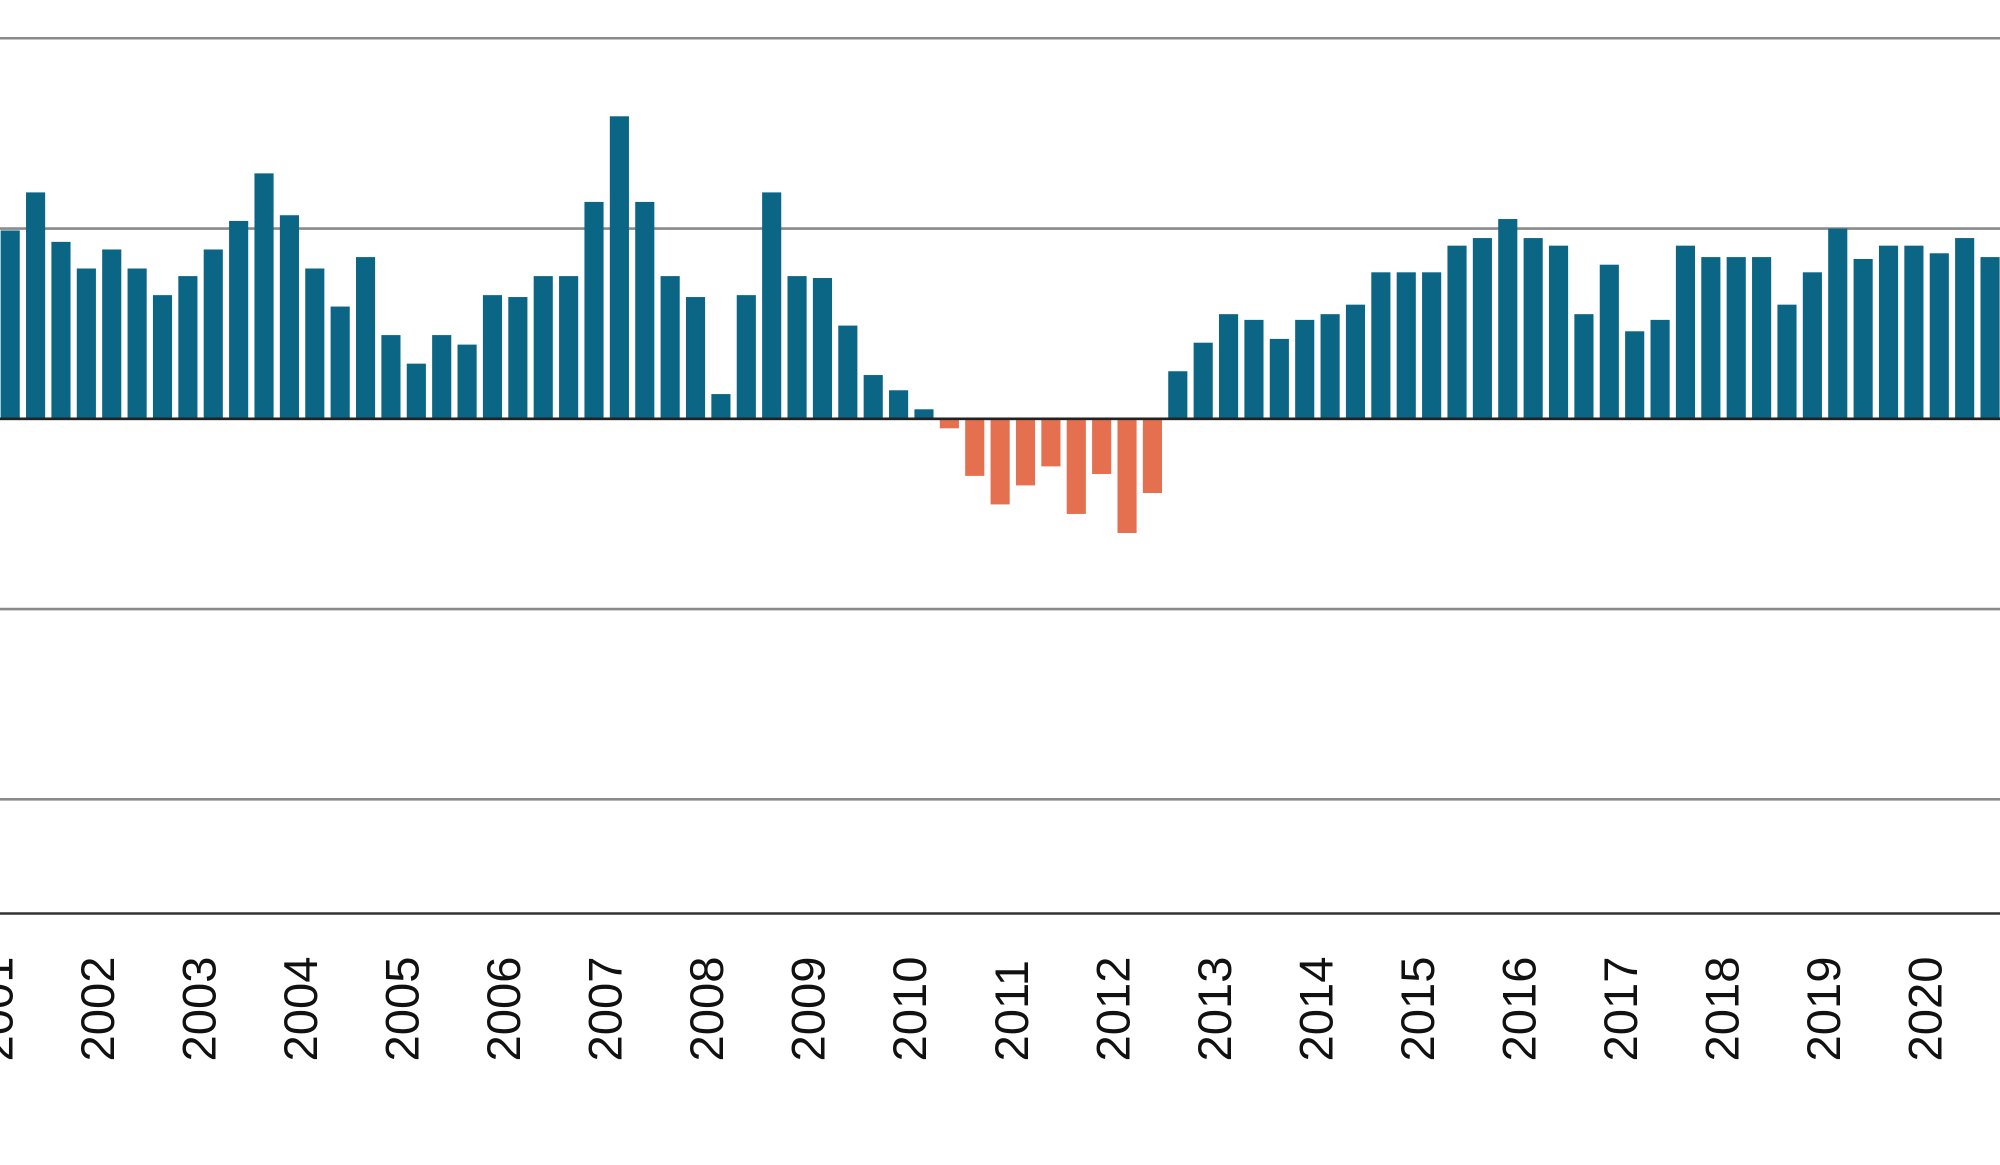 This screenshot has width=2000, height=1165. Describe the element at coordinates (1012, 1010) in the screenshot. I see `x-tick-label: 2011` at that location.